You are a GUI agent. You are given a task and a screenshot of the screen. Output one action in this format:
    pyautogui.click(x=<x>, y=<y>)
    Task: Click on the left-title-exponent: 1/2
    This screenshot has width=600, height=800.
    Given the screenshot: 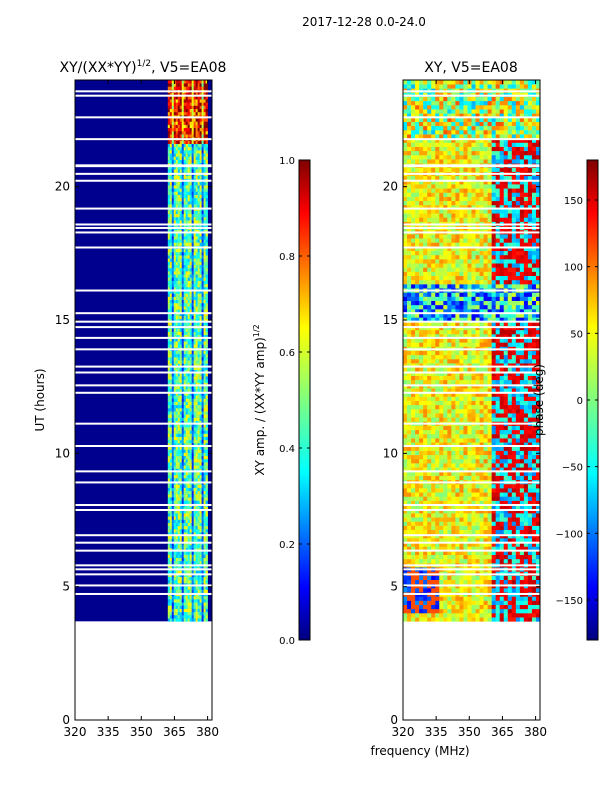 What is the action you would take?
    pyautogui.click(x=144, y=64)
    